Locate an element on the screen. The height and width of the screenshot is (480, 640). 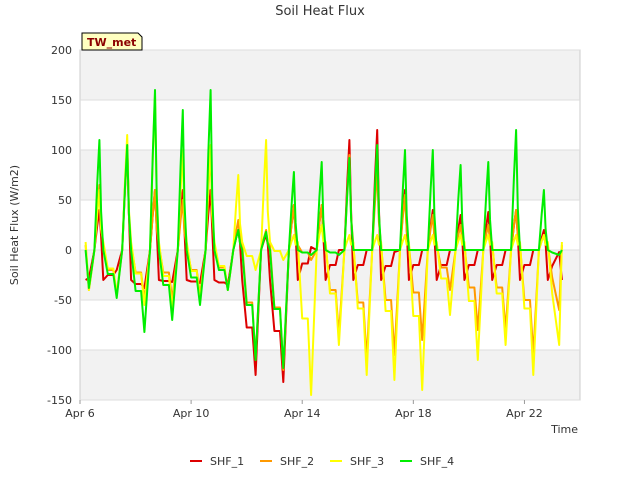
y-tick-label: 50 is located at coordinates (65, 200).